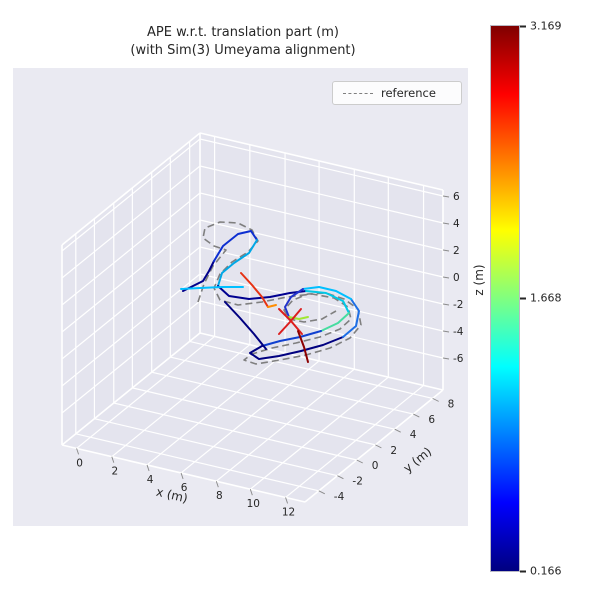 The width and height of the screenshot is (600, 600). I want to click on x-tick-label: 6, so click(184, 488).